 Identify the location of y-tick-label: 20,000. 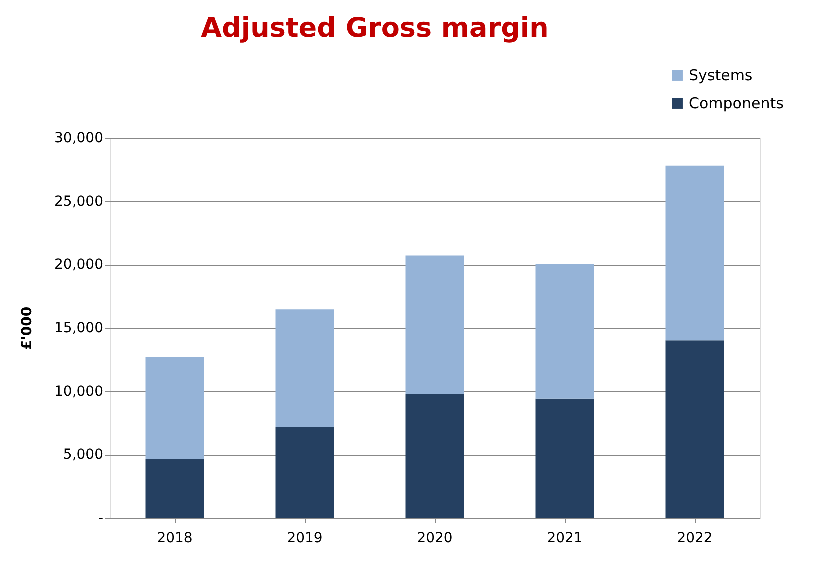
(79, 265).